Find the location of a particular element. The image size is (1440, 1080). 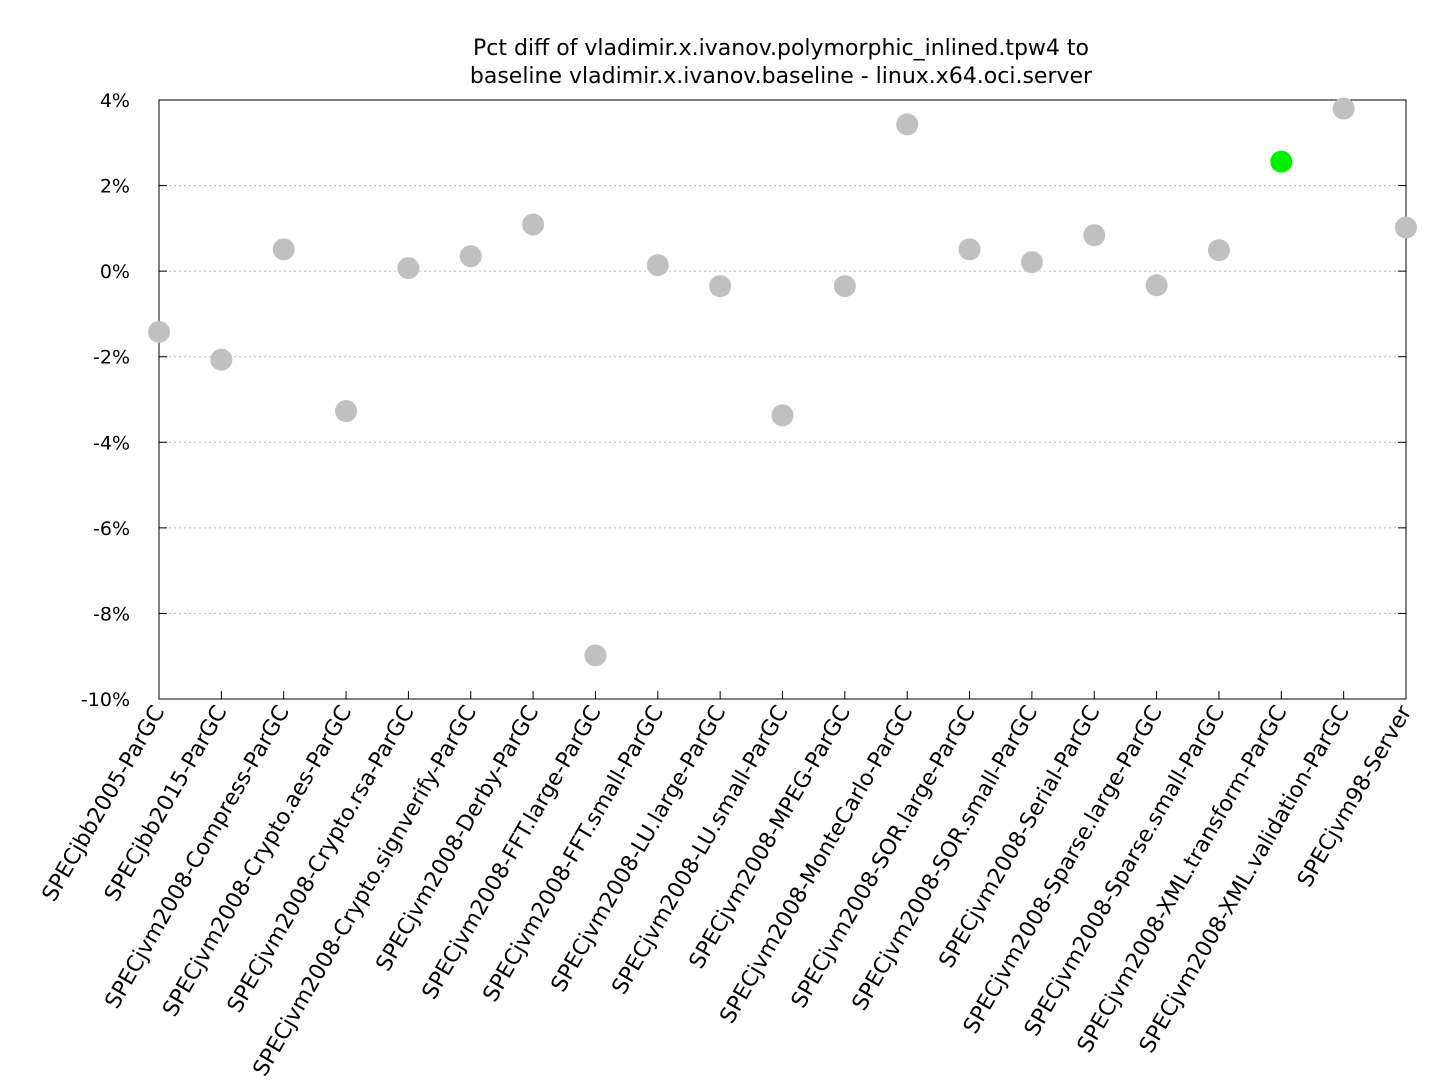

x-tick-label: SPECjbb2005-ParGC is located at coordinates (104, 804).